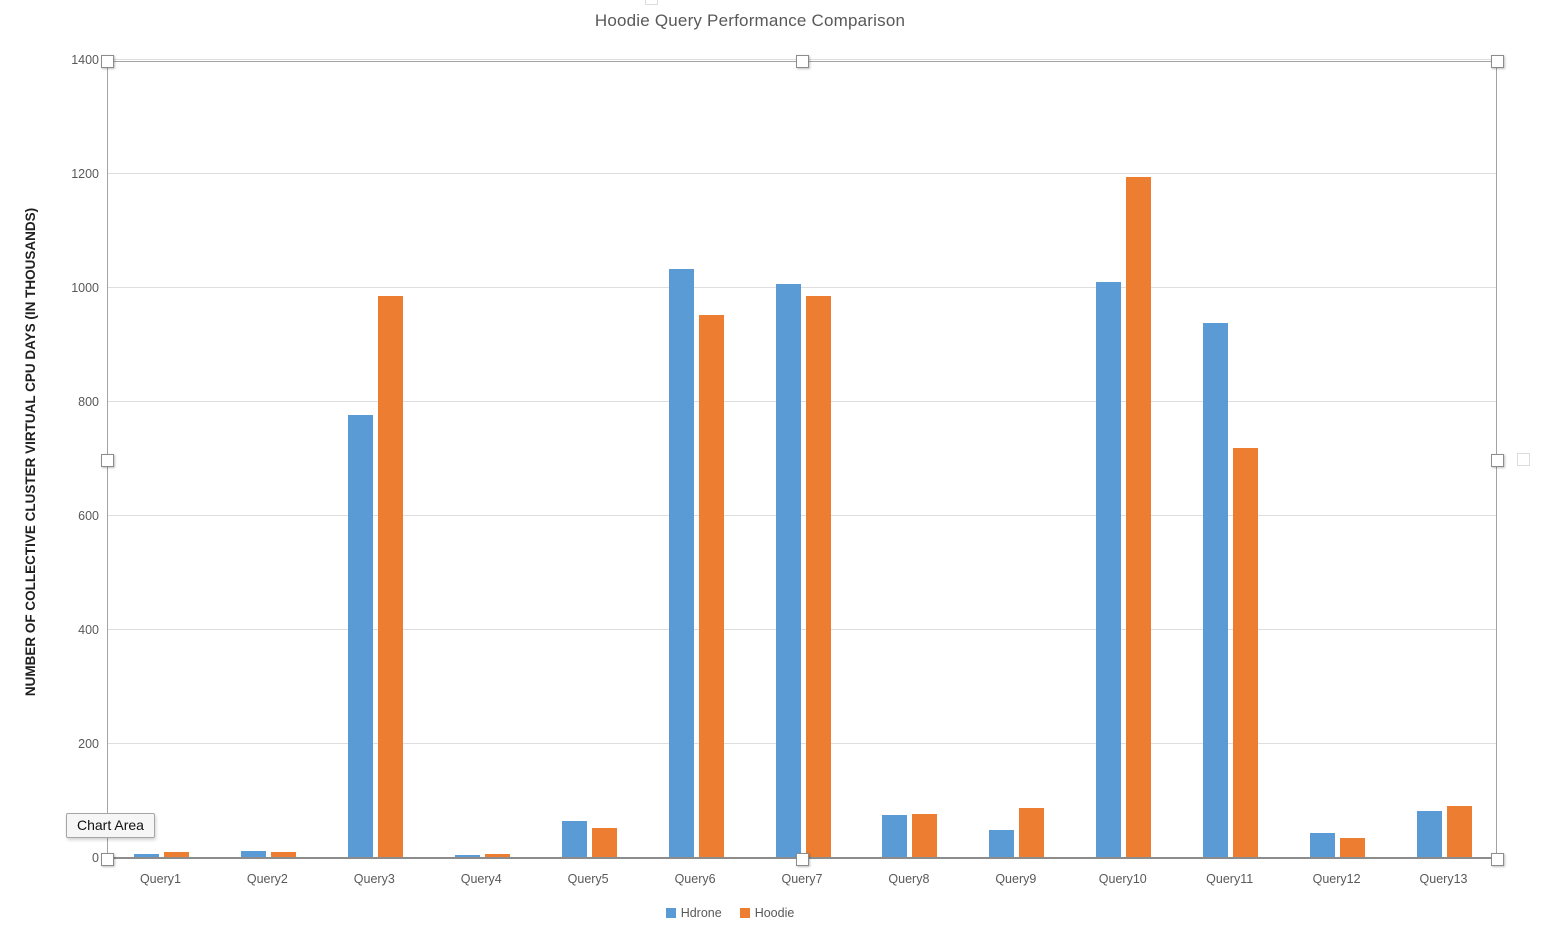  I want to click on y-tick-label-1000: 1000, so click(85, 288).